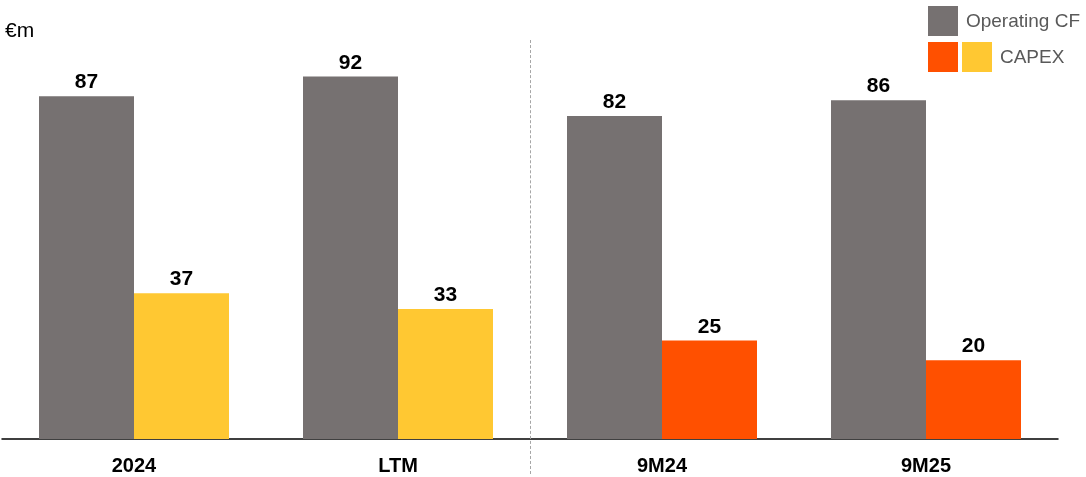 The width and height of the screenshot is (1086, 477). Describe the element at coordinates (134, 465) in the screenshot. I see `x-tick-label: 2024` at that location.